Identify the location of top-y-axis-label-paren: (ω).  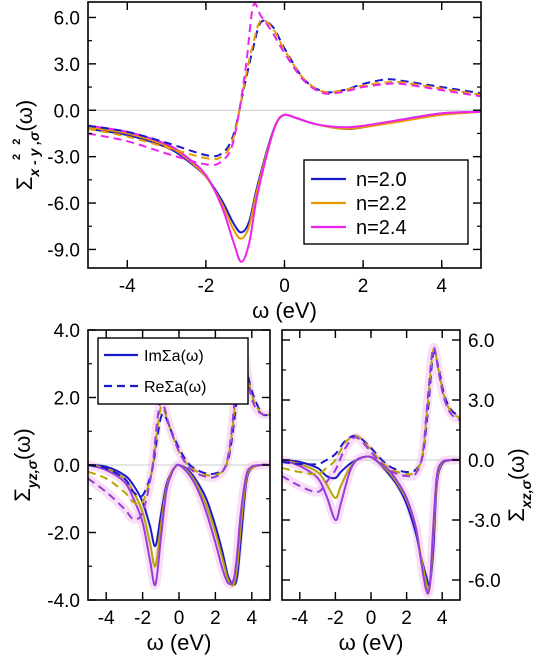
(24, 116).